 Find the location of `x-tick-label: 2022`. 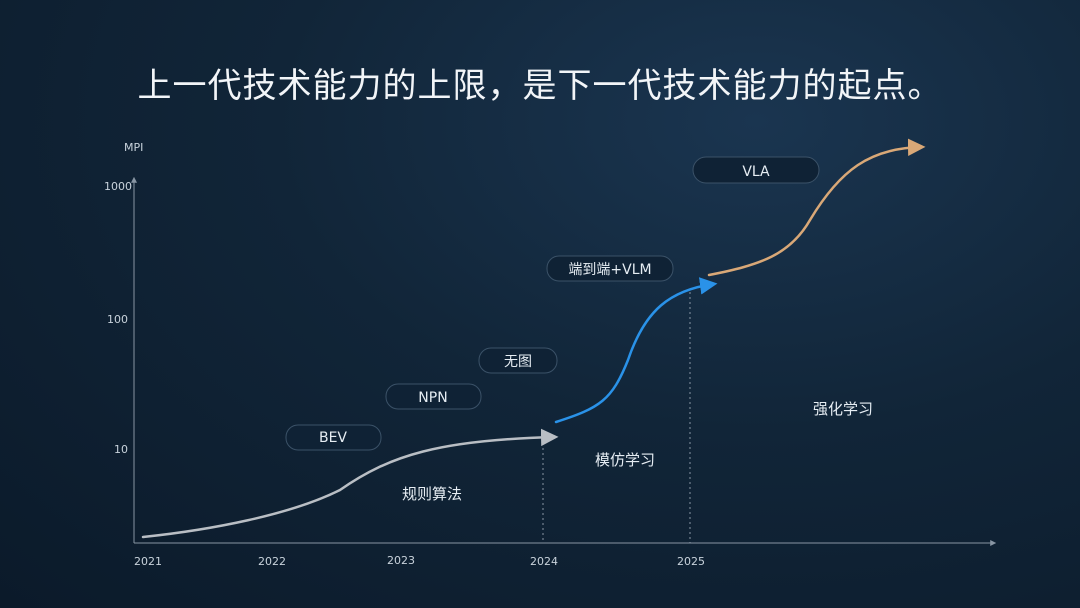

x-tick-label: 2022 is located at coordinates (272, 561).